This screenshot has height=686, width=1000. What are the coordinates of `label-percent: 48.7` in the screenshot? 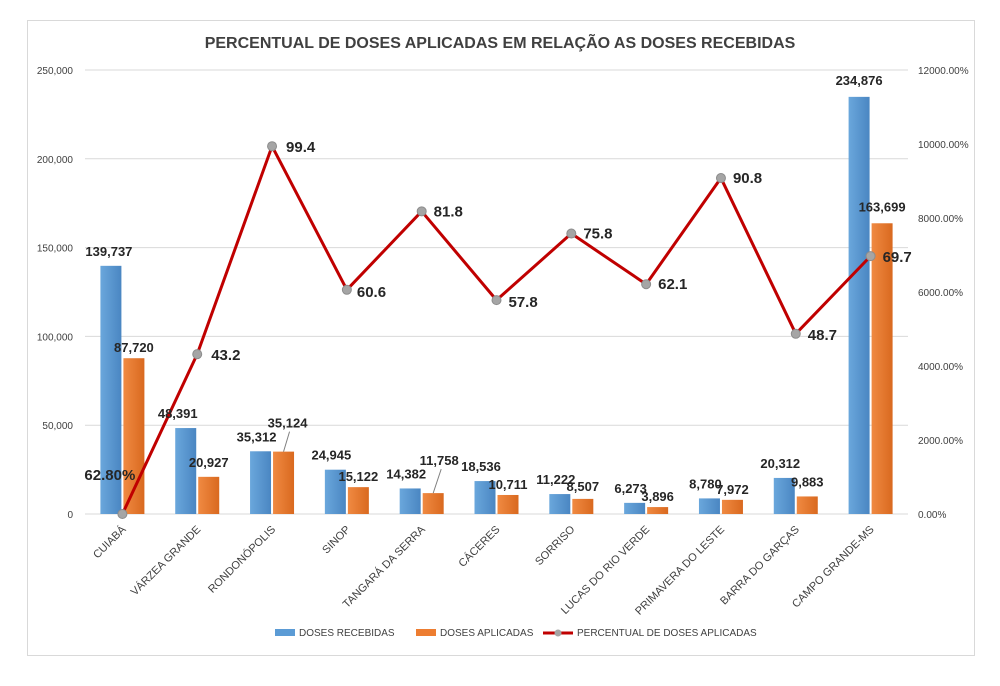 It's located at (822, 335).